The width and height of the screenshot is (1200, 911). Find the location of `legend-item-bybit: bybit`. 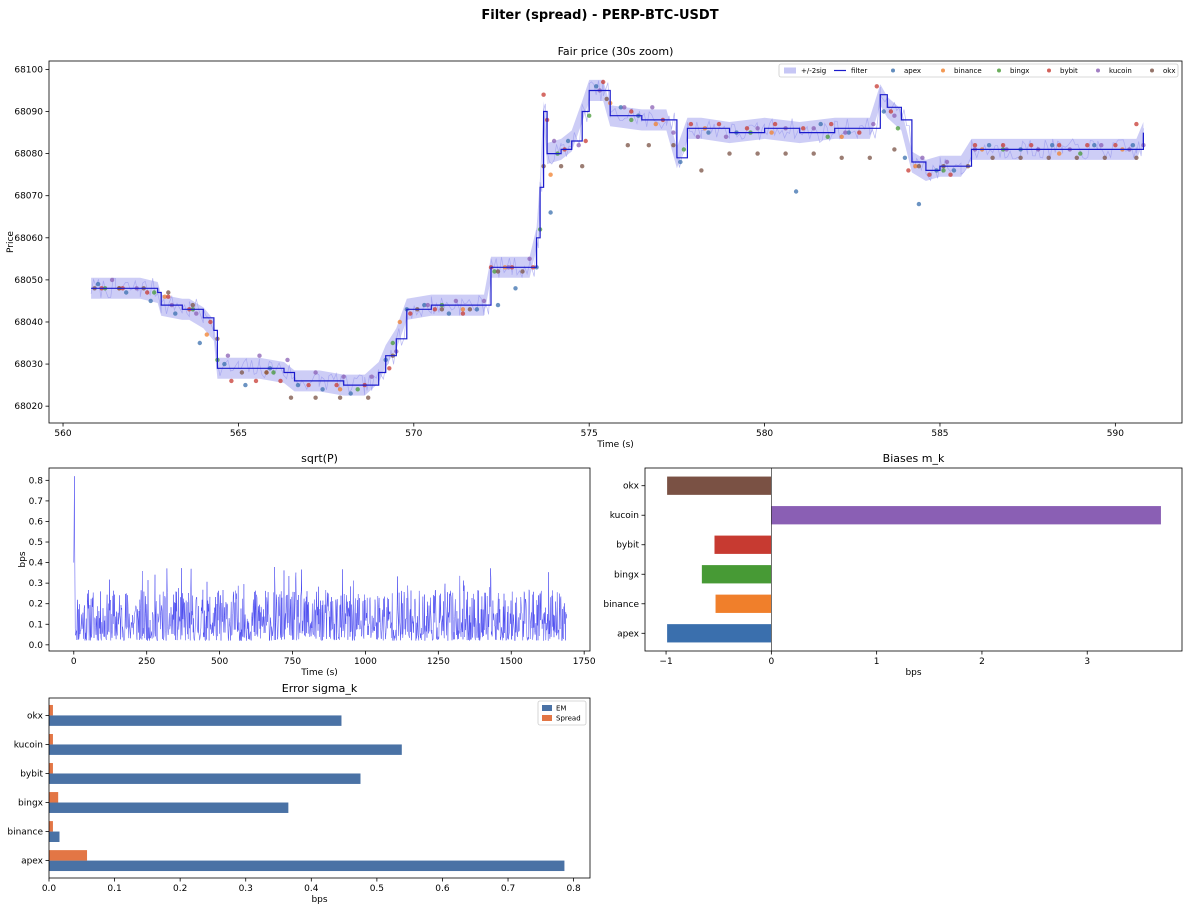

legend-item-bybit: bybit is located at coordinates (1069, 71).